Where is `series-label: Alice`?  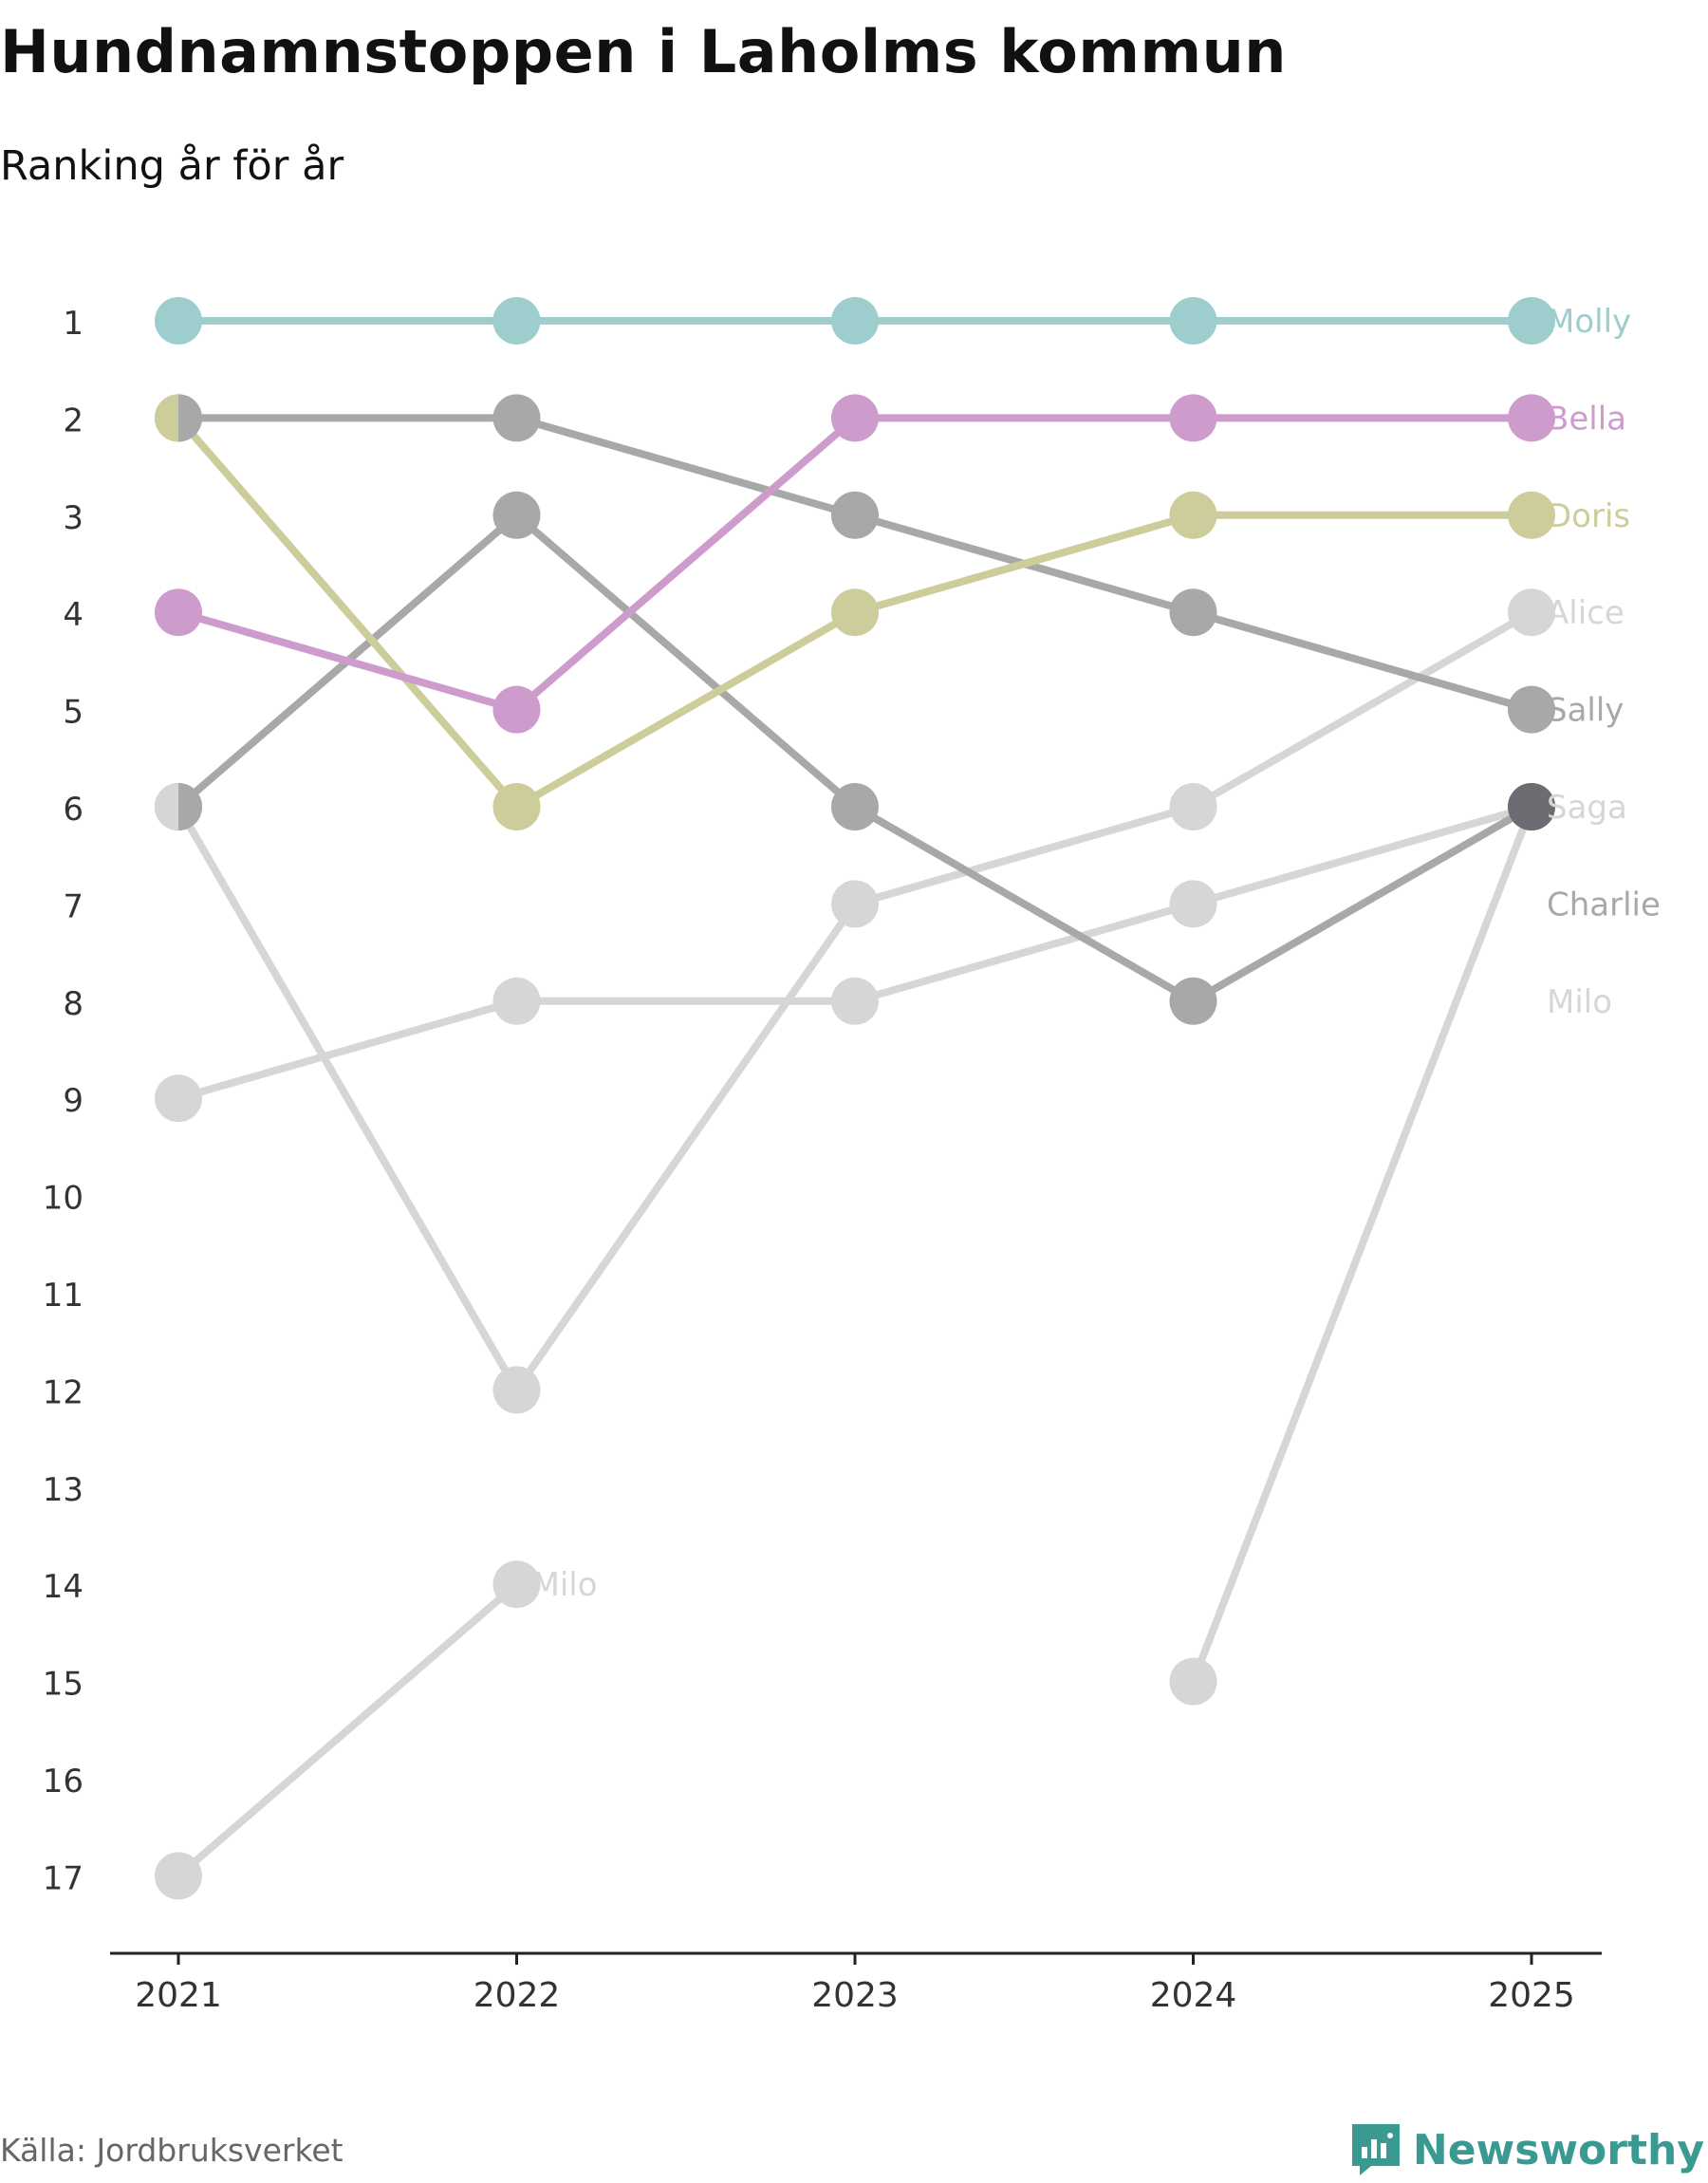
series-label: Alice is located at coordinates (1585, 613).